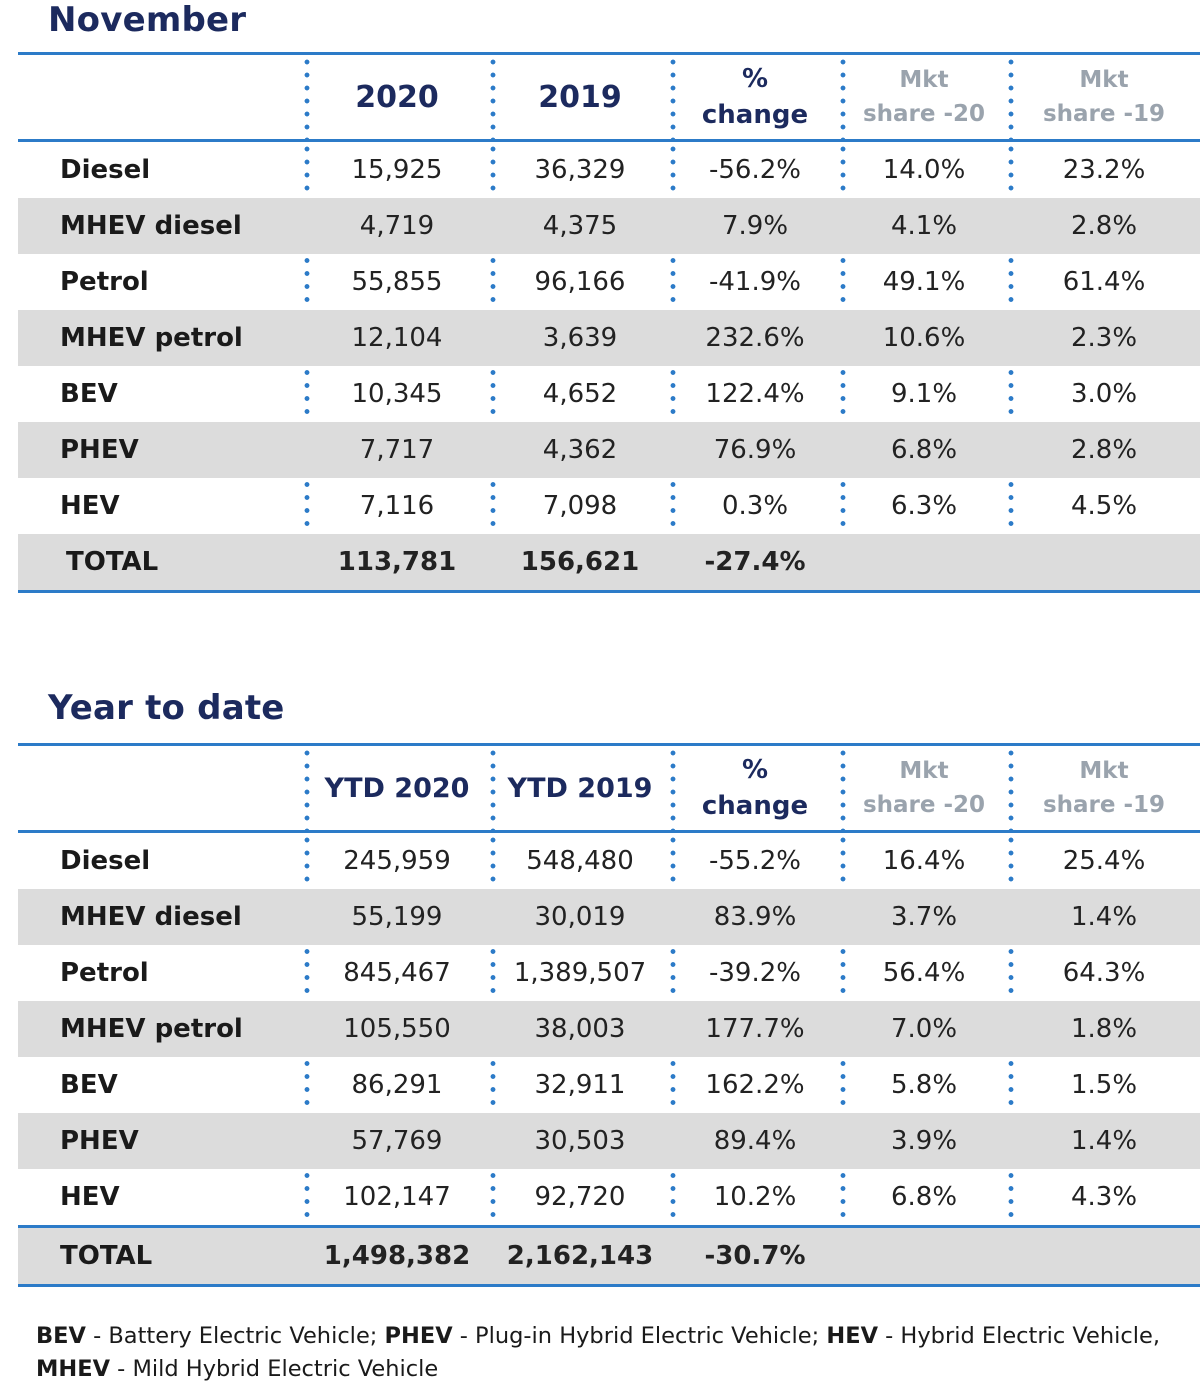 The height and width of the screenshot is (1388, 1200). What do you see at coordinates (1104, 450) in the screenshot?
I see `cell-ms19: 2.8%` at bounding box center [1104, 450].